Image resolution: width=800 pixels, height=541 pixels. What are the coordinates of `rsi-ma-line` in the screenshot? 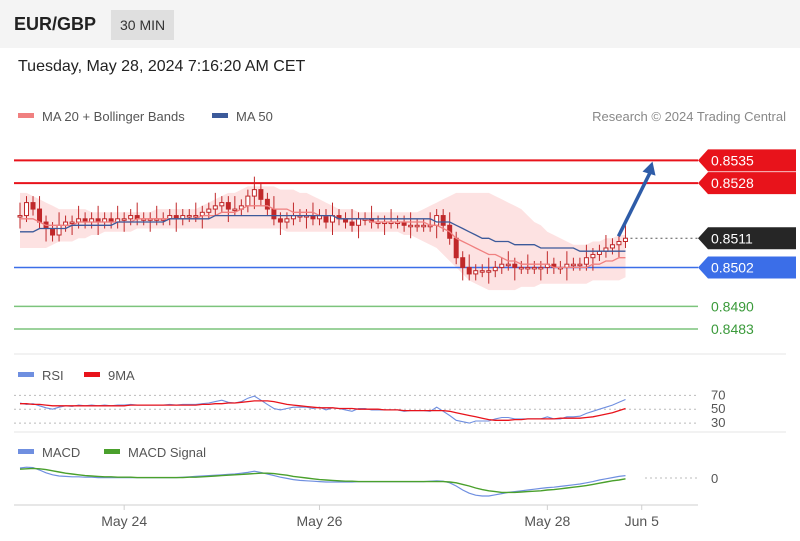 It's located at (323, 410).